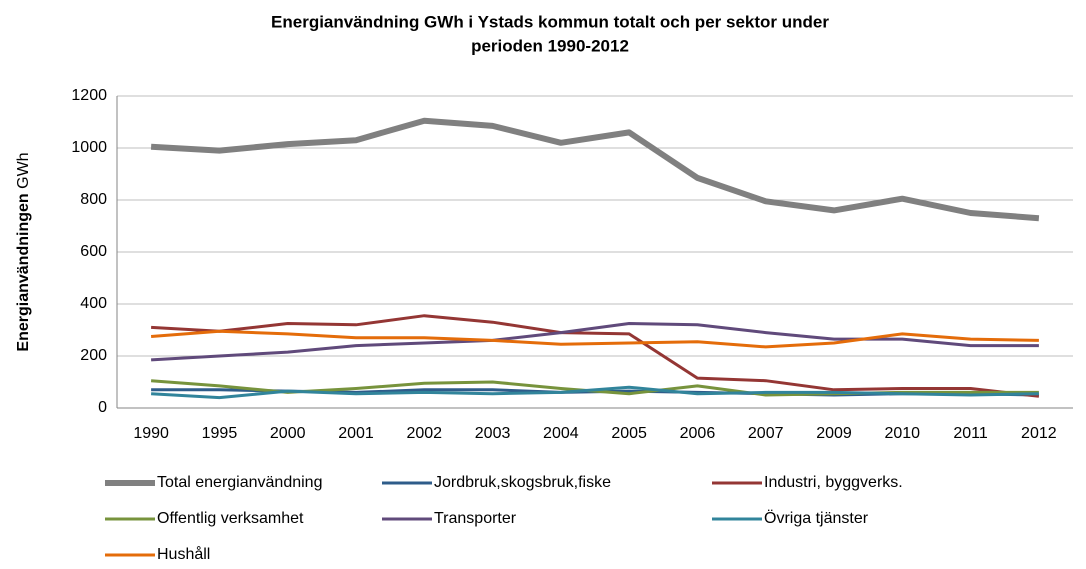 The width and height of the screenshot is (1086, 569). I want to click on y-axis-label-main: Energianvändningen, so click(23, 272).